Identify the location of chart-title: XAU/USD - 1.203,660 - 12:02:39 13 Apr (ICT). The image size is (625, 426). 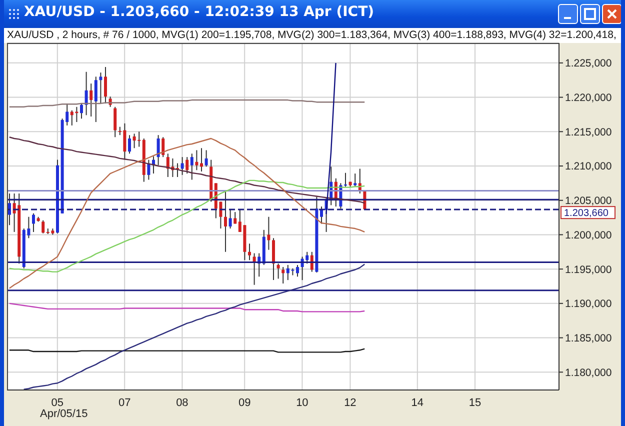
(199, 12).